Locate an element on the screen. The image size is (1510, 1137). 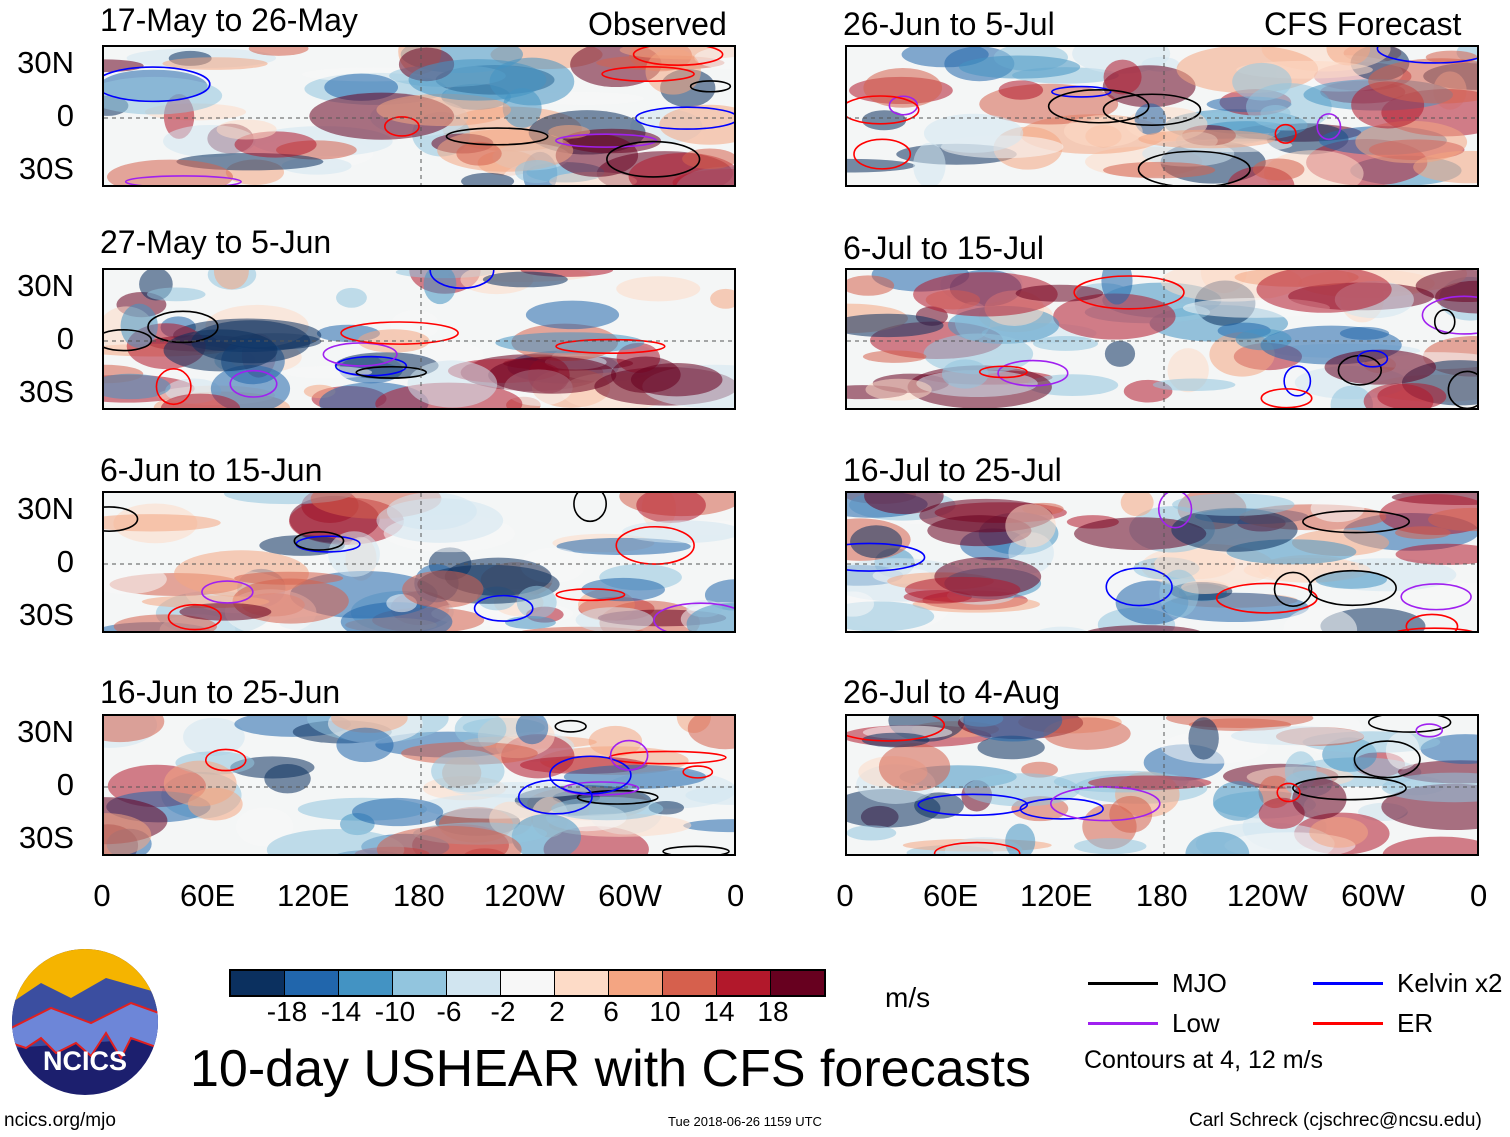
forecast-panel-title: 26-Jun to 5-Jul is located at coordinates (949, 24).